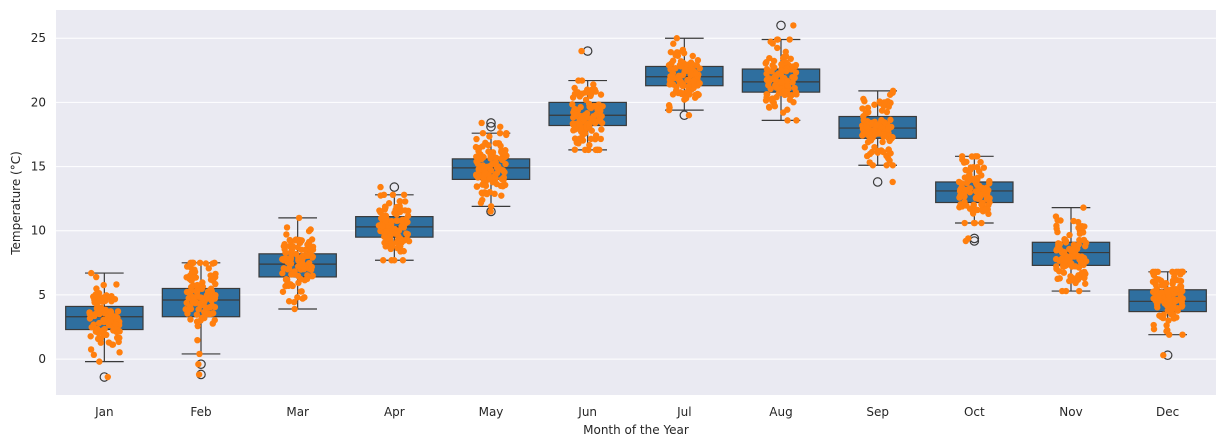 This screenshot has height=448, width=1227. What do you see at coordinates (636, 430) in the screenshot?
I see `x-axis-label: Month of the Year` at bounding box center [636, 430].